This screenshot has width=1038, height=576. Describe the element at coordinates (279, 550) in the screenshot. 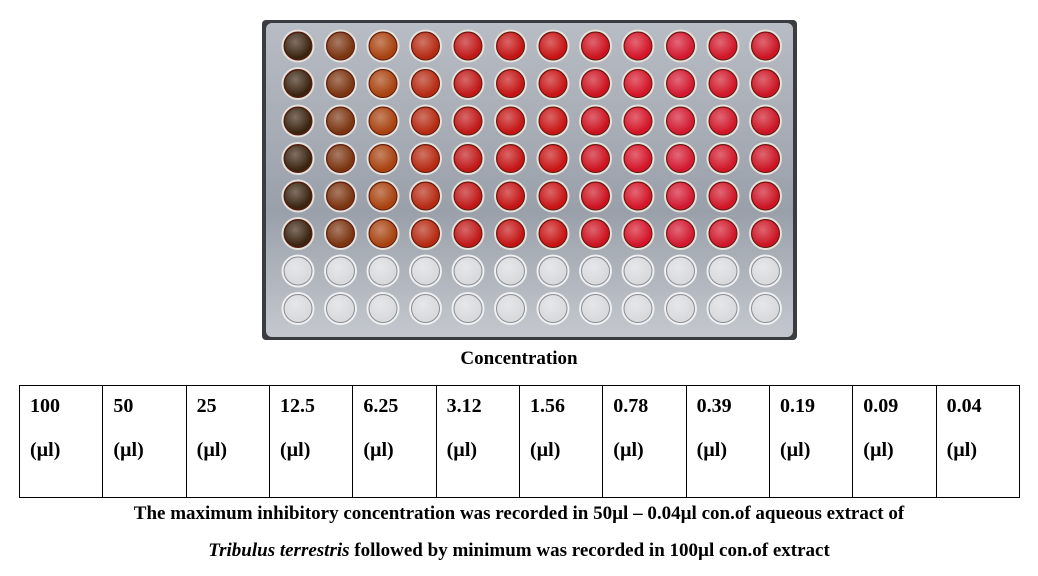

I see `species-name: Tribulus terrestris` at that location.